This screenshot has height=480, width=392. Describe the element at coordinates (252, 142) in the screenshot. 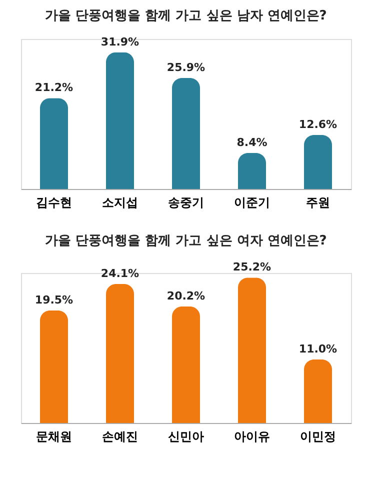

I see `data-label: 8.4%` at that location.